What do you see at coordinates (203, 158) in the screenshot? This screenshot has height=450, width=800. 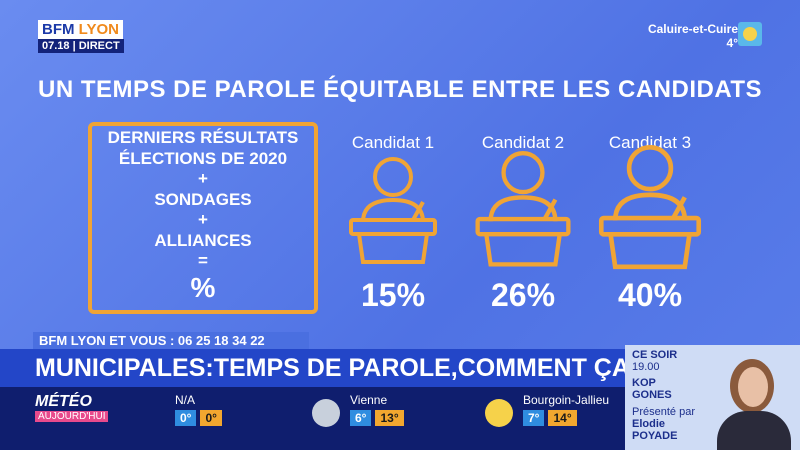 I see `formula-line: ÉLECTIONS DE 2020` at bounding box center [203, 158].